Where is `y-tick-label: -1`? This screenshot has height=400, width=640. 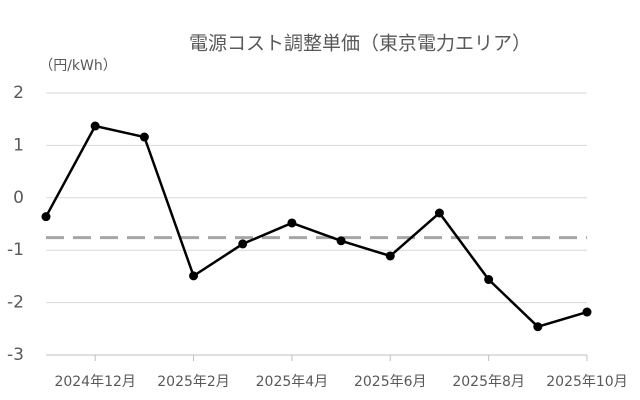 y-tick-label: -1 is located at coordinates (15, 250).